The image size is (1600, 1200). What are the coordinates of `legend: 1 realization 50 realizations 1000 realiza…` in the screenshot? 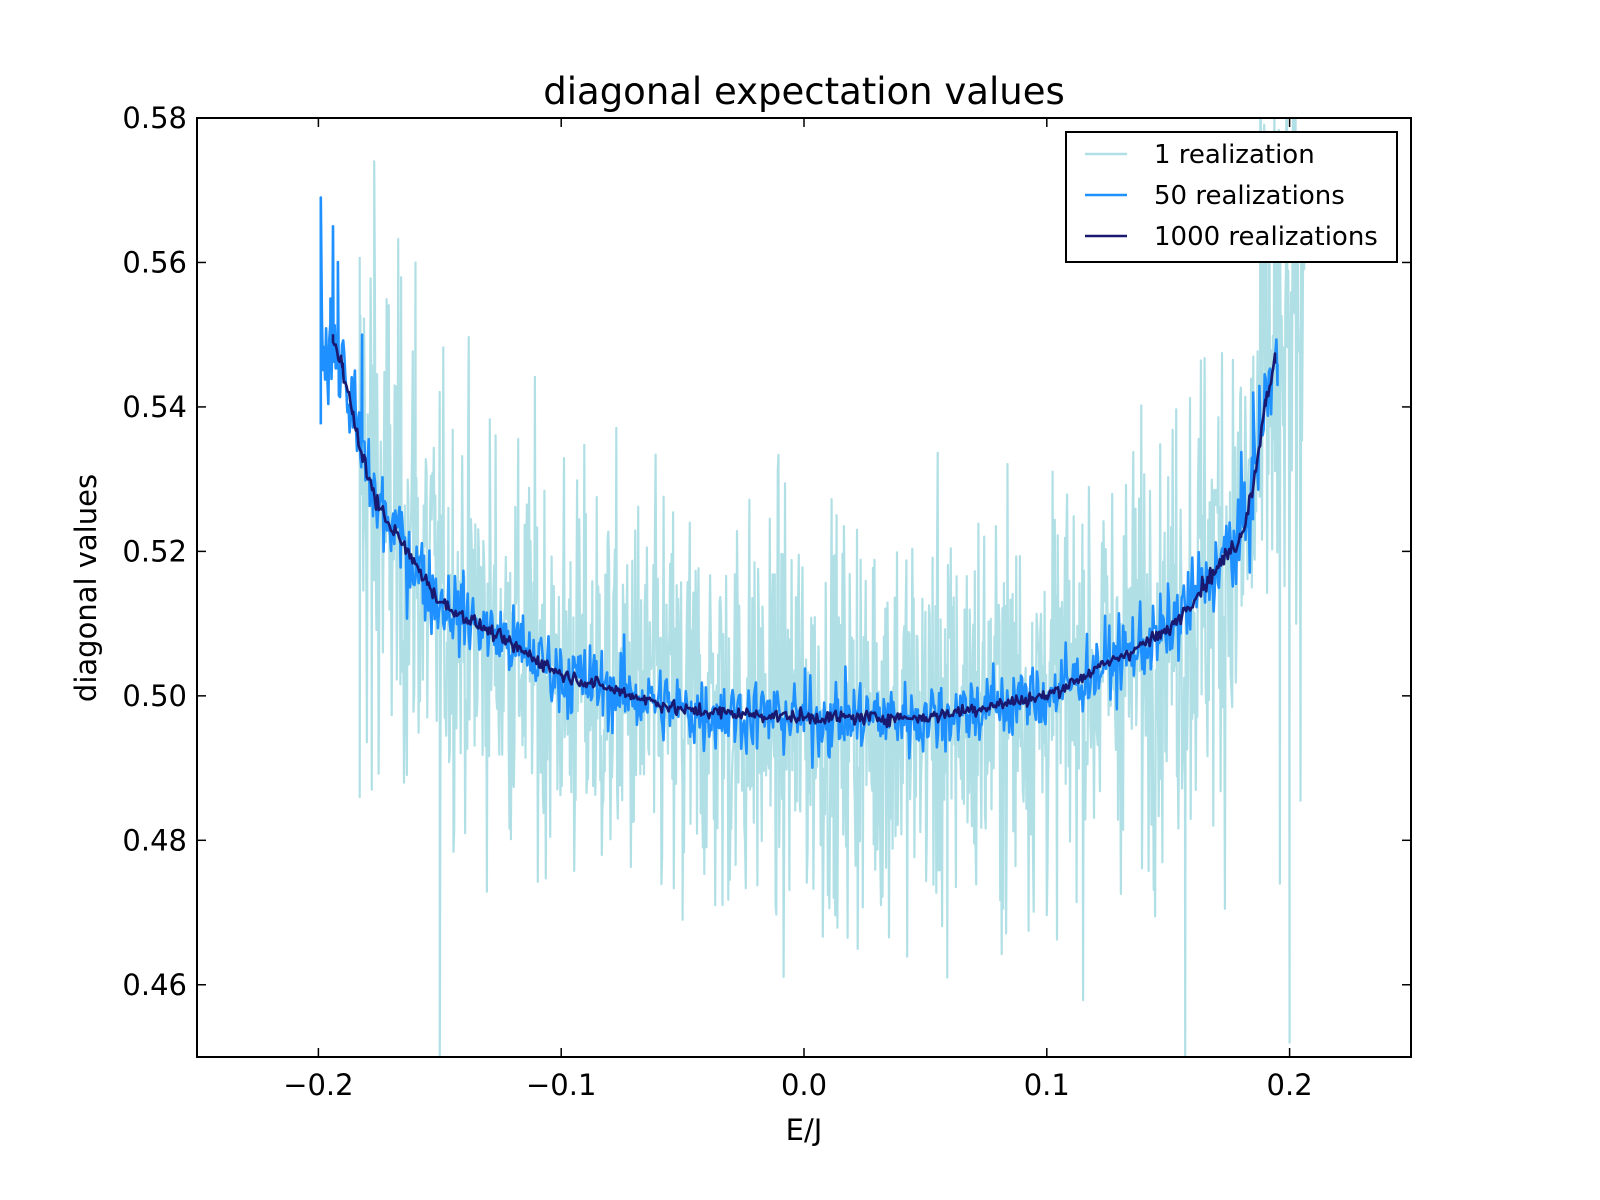 It's located at (1231, 197).